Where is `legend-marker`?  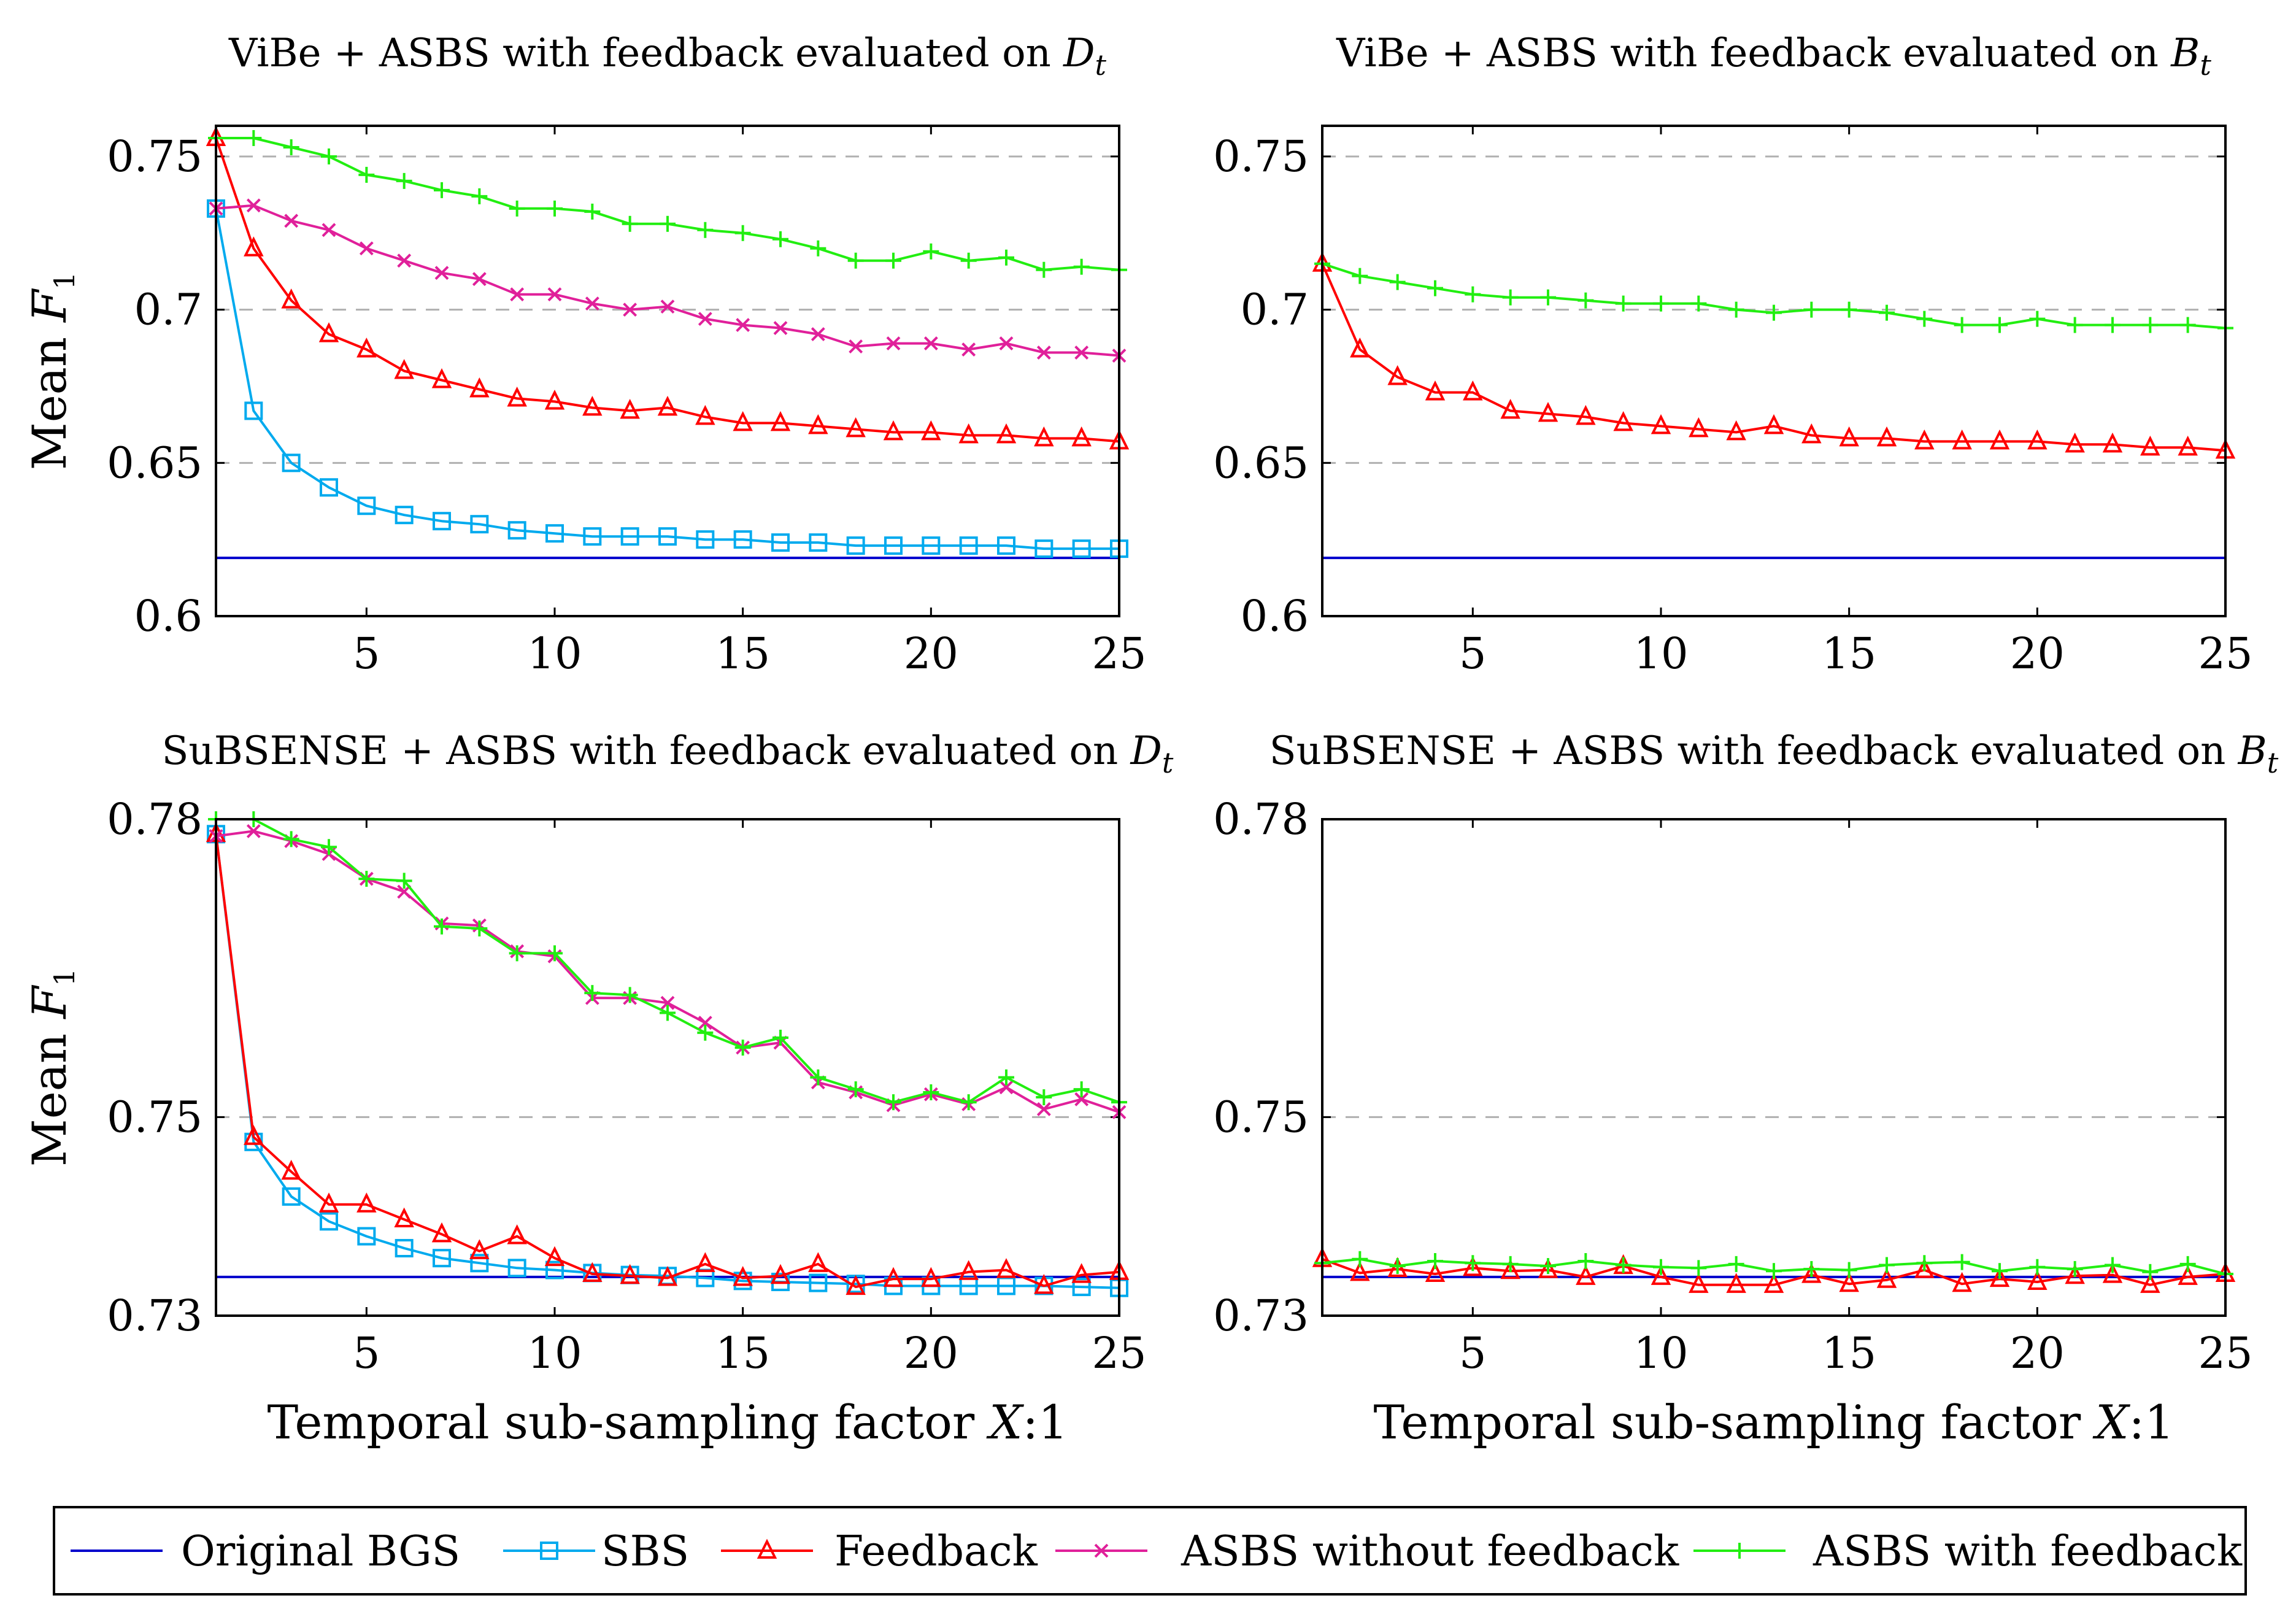
legend-marker is located at coordinates (1101, 1550).